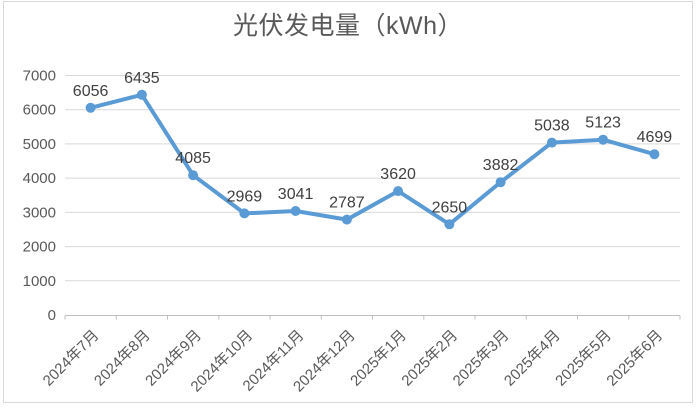 The image size is (700, 420). What do you see at coordinates (39, 178) in the screenshot?
I see `y-axis-tick-label: 4000` at bounding box center [39, 178].